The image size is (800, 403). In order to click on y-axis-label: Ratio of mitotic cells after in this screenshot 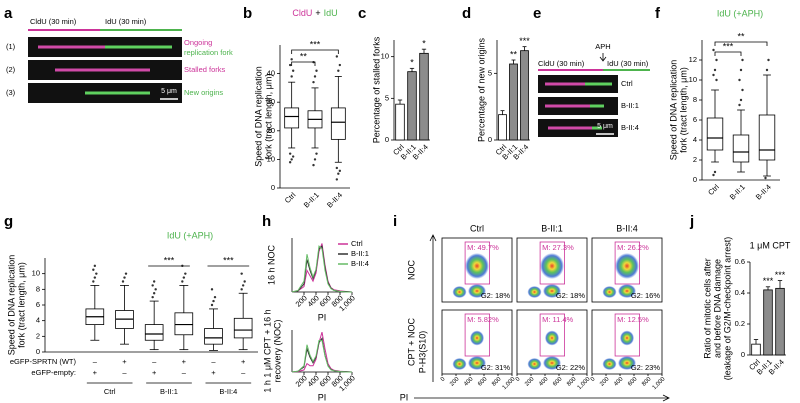, I will do `click(707, 308)`.